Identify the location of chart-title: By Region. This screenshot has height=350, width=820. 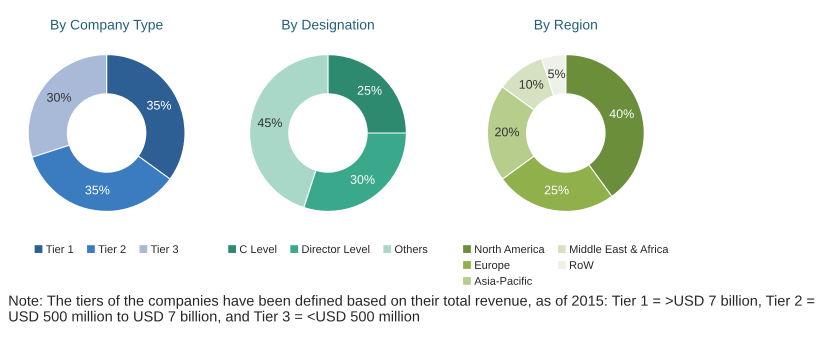
(565, 25).